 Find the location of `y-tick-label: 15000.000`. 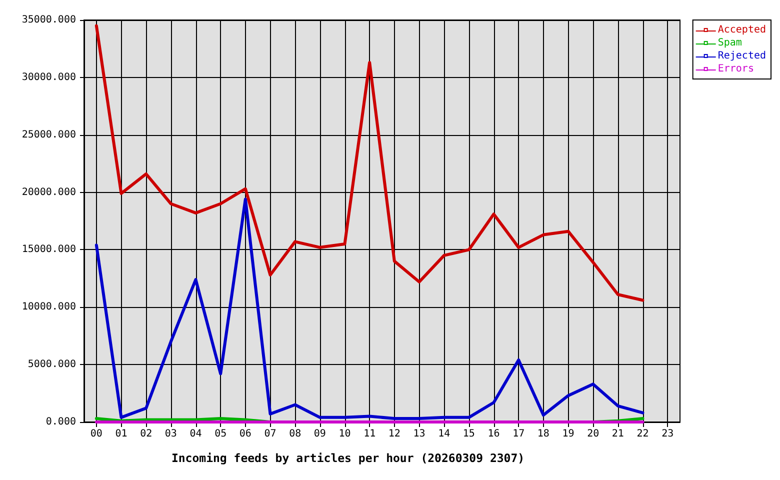

y-tick-label: 15000.000 is located at coordinates (49, 250).